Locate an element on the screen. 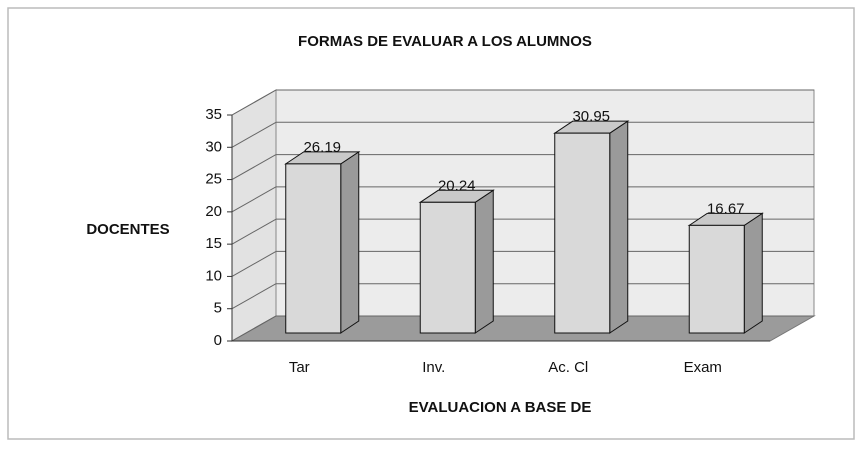  y-tick-label: 5 is located at coordinates (218, 308).